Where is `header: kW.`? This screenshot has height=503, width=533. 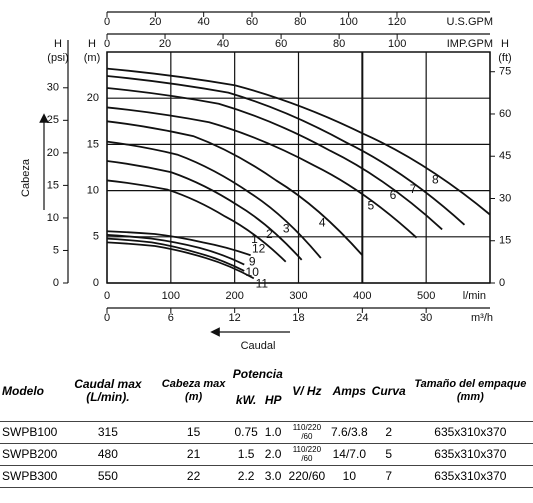
header: kW. is located at coordinates (246, 401).